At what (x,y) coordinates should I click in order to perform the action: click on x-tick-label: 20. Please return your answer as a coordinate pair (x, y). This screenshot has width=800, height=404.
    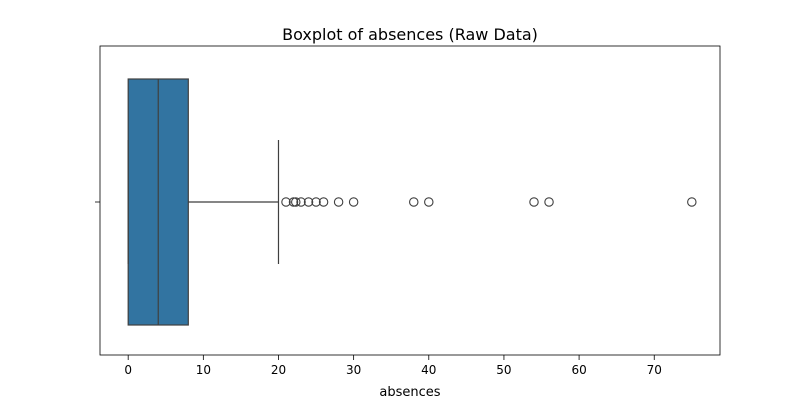
    Looking at the image, I should click on (278, 370).